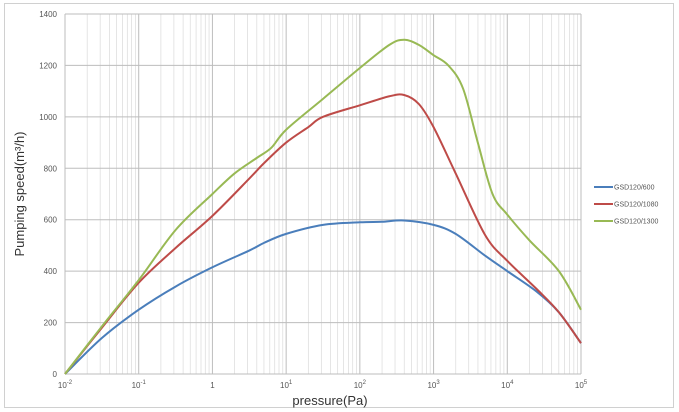 The image size is (679, 412). What do you see at coordinates (636, 222) in the screenshot?
I see `legend-label: GSD120/1300` at bounding box center [636, 222].